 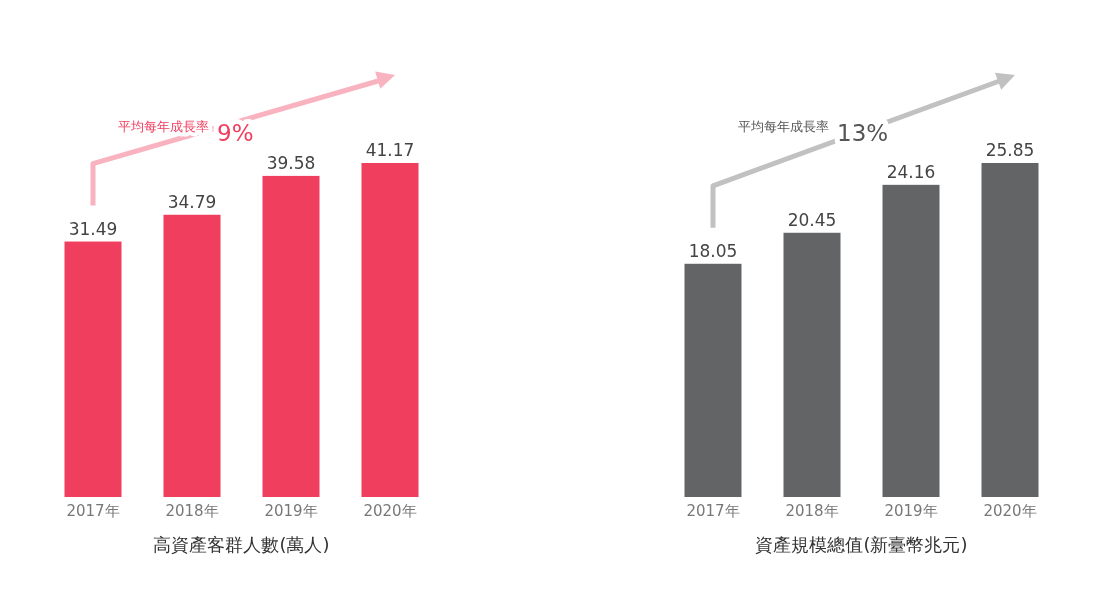 I want to click on data-label: 31.49, so click(x=93, y=228).